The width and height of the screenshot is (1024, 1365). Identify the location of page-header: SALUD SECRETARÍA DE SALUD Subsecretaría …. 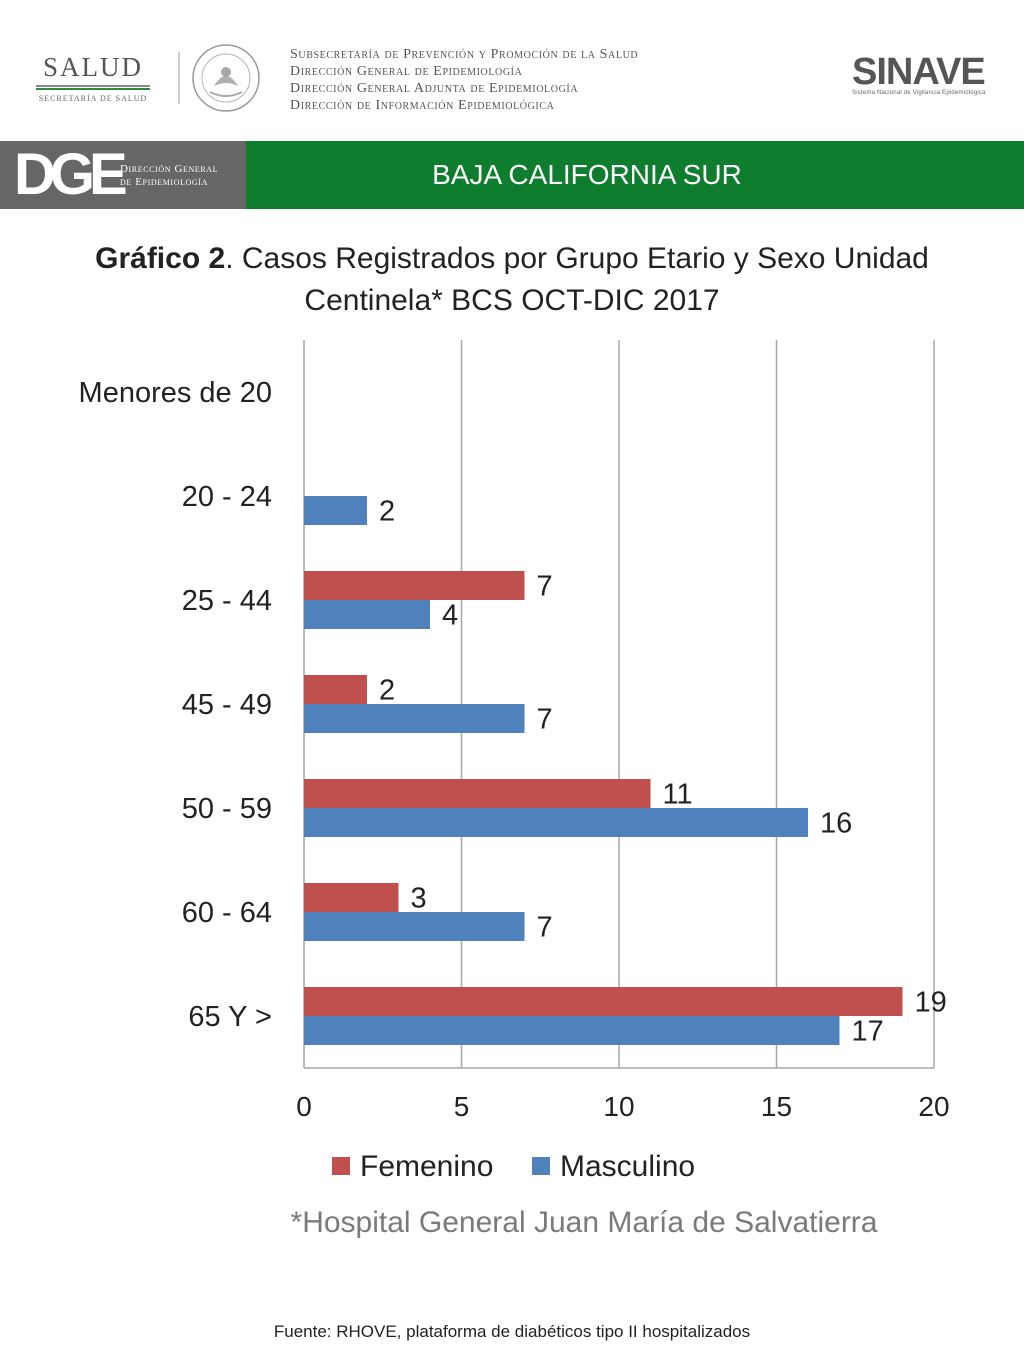
(512, 67).